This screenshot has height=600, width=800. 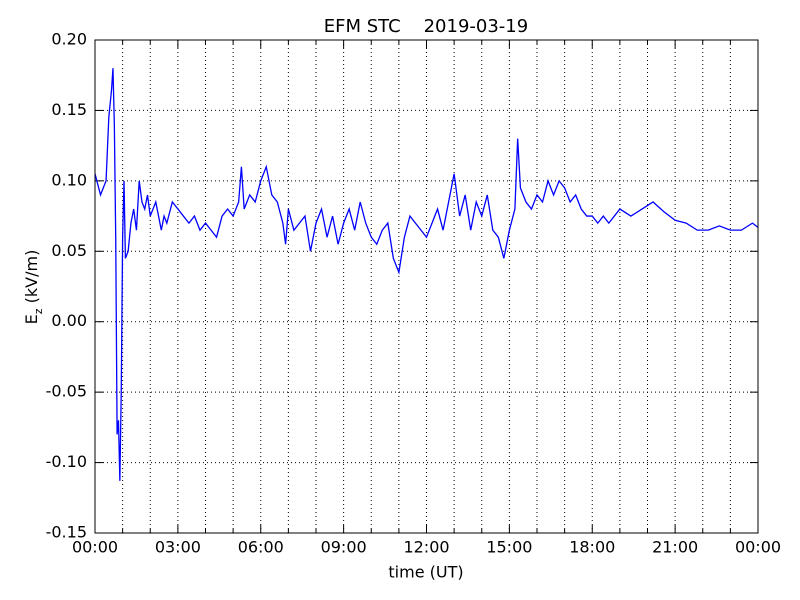 What do you see at coordinates (261, 547) in the screenshot?
I see `x-tick-label: 06:00` at bounding box center [261, 547].